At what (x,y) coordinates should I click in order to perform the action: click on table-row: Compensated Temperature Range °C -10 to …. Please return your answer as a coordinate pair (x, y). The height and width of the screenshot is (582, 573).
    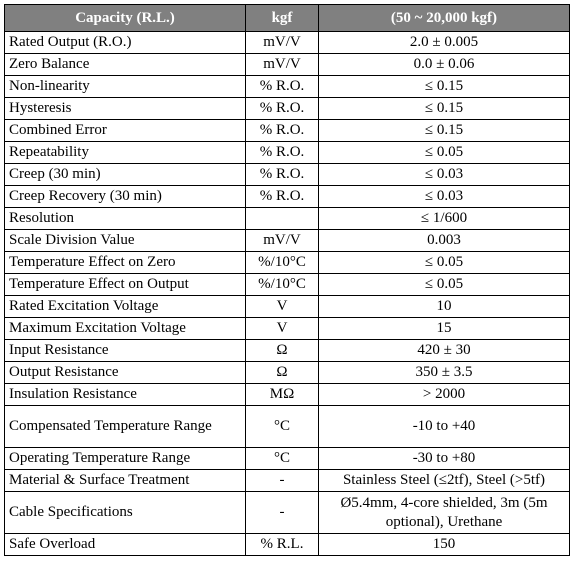
    Looking at the image, I should click on (287, 426).